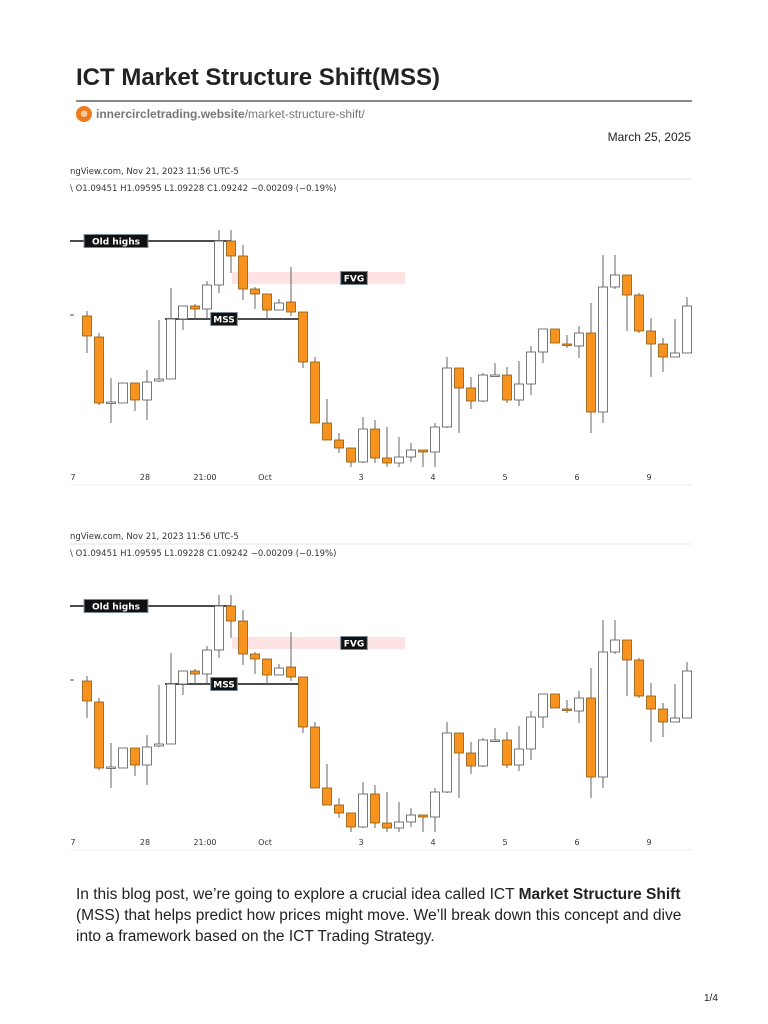 Image resolution: width=768 pixels, height=1024 pixels. Describe the element at coordinates (265, 842) in the screenshot. I see `x-tick-label: Oct` at that location.